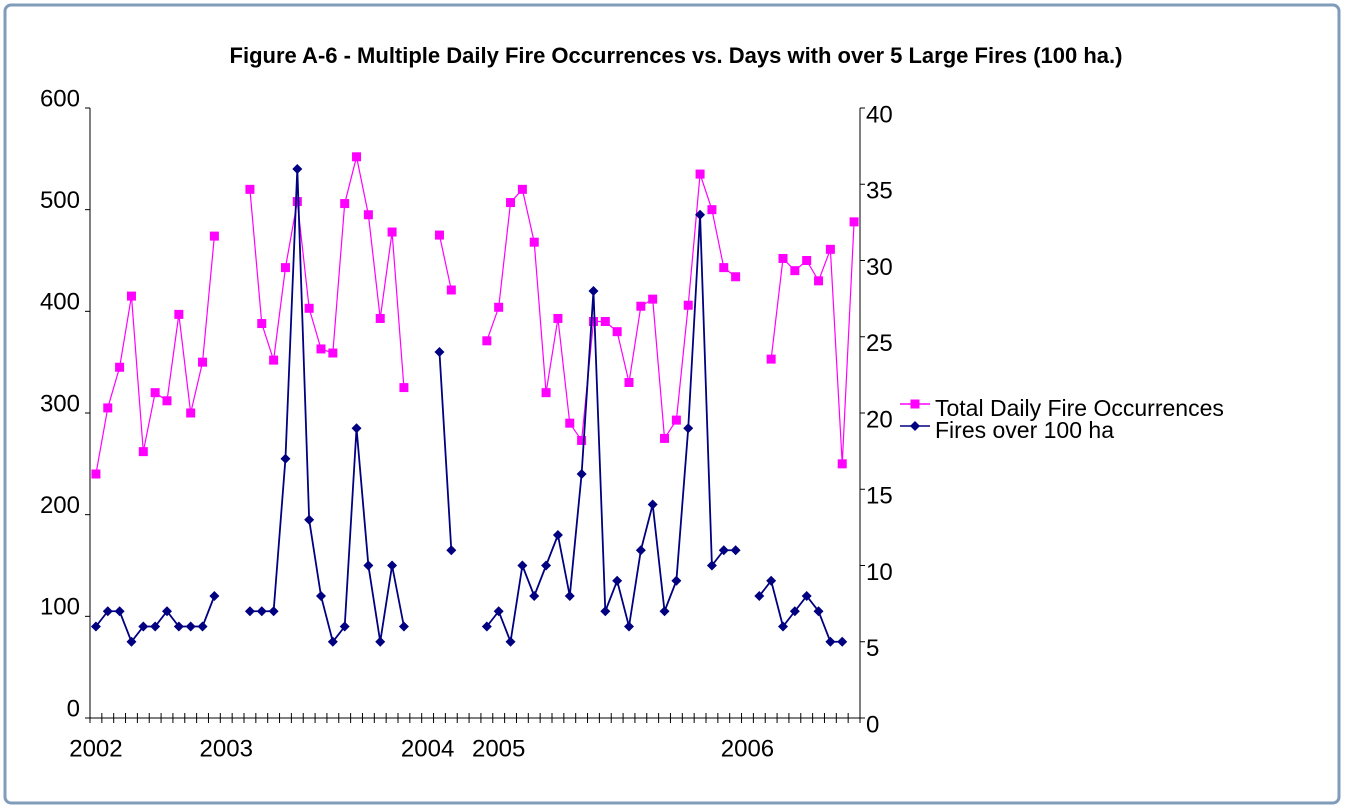 The height and width of the screenshot is (810, 1346). I want to click on x-tick-label: 2004, so click(427, 748).